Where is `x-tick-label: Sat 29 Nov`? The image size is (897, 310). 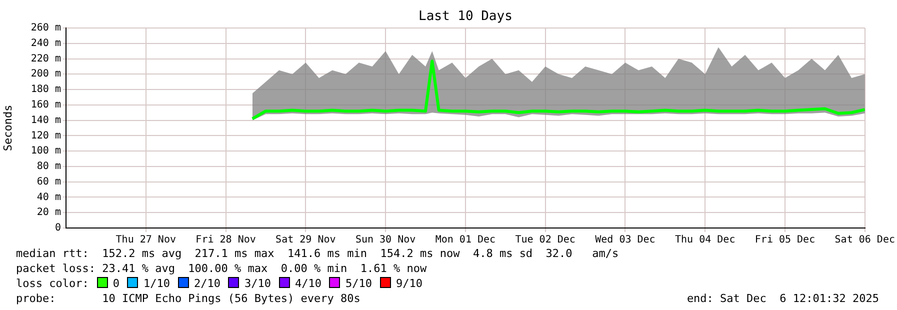
x-tick-label: Sat 29 Nov is located at coordinates (306, 240).